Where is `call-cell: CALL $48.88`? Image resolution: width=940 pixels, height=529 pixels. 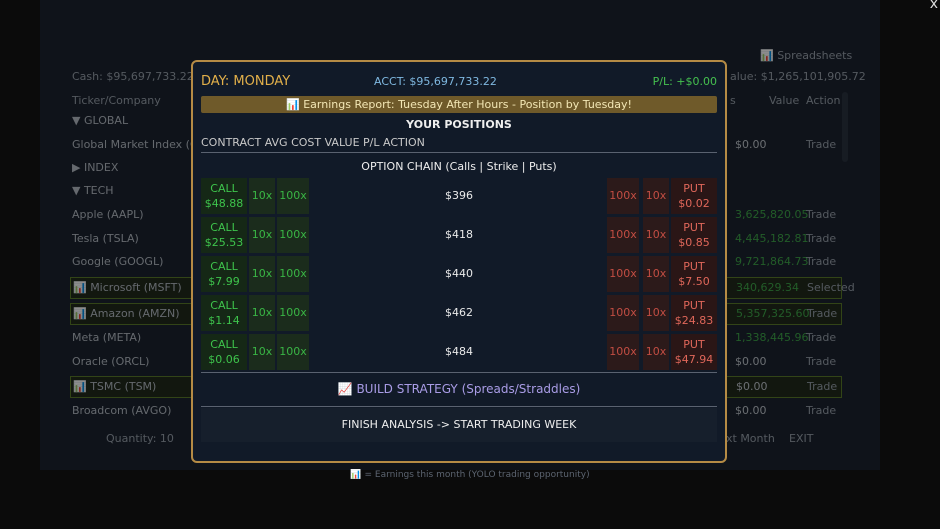
call-cell: CALL $48.88 is located at coordinates (224, 196).